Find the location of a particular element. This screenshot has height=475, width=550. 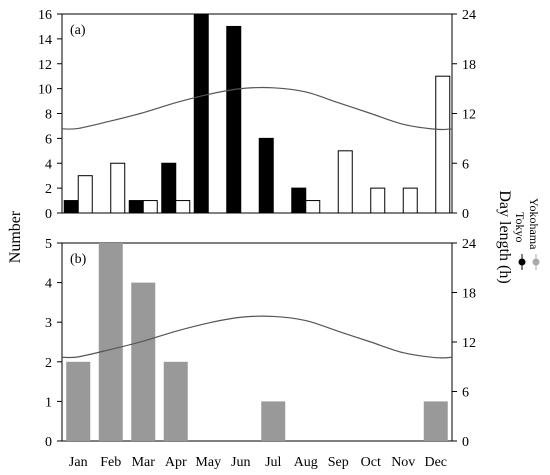

y-tick-label-a: 4 is located at coordinates (48, 164).